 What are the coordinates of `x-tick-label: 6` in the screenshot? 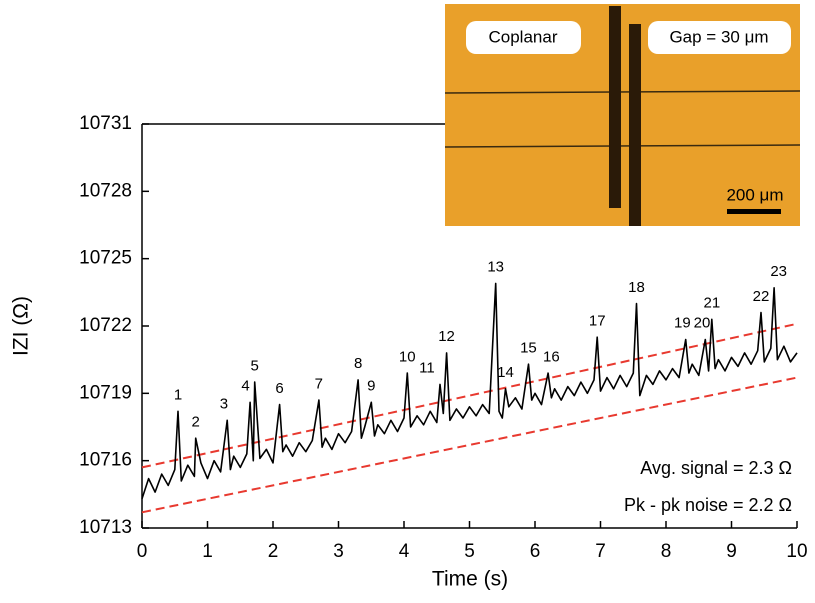 It's located at (535, 551).